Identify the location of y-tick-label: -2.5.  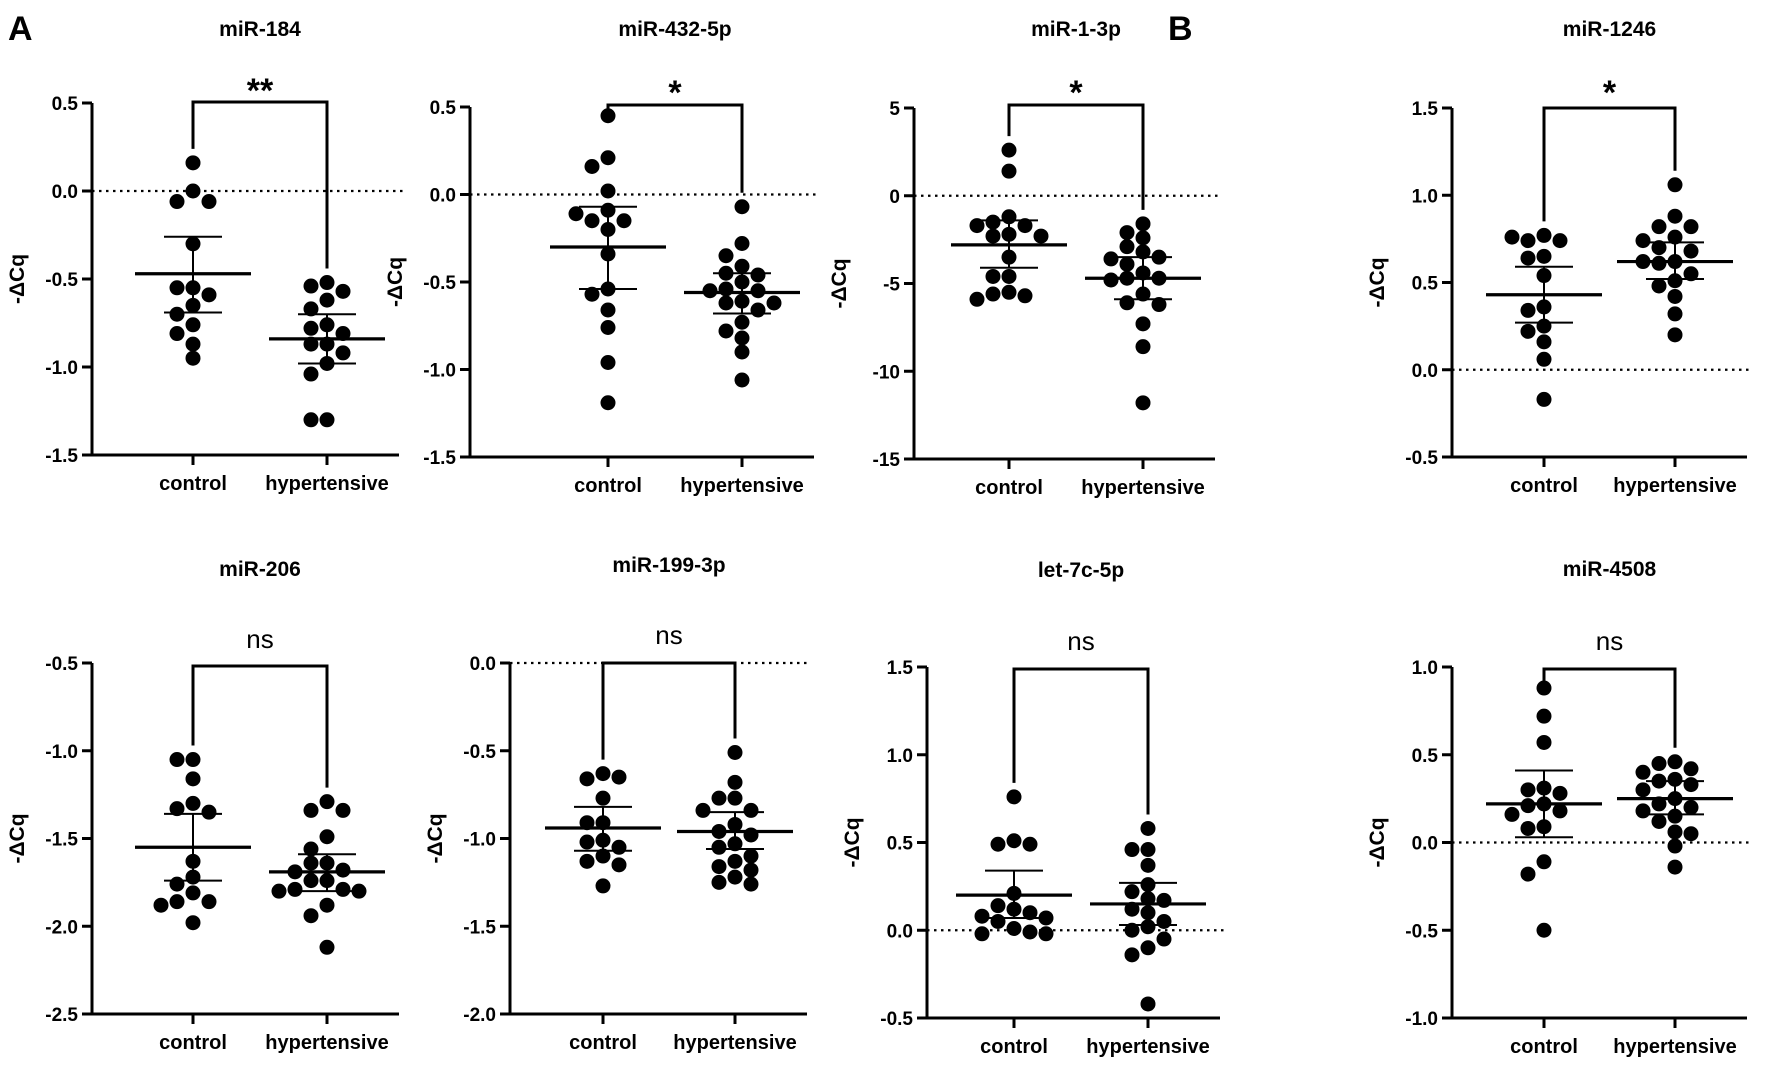
(61, 1015).